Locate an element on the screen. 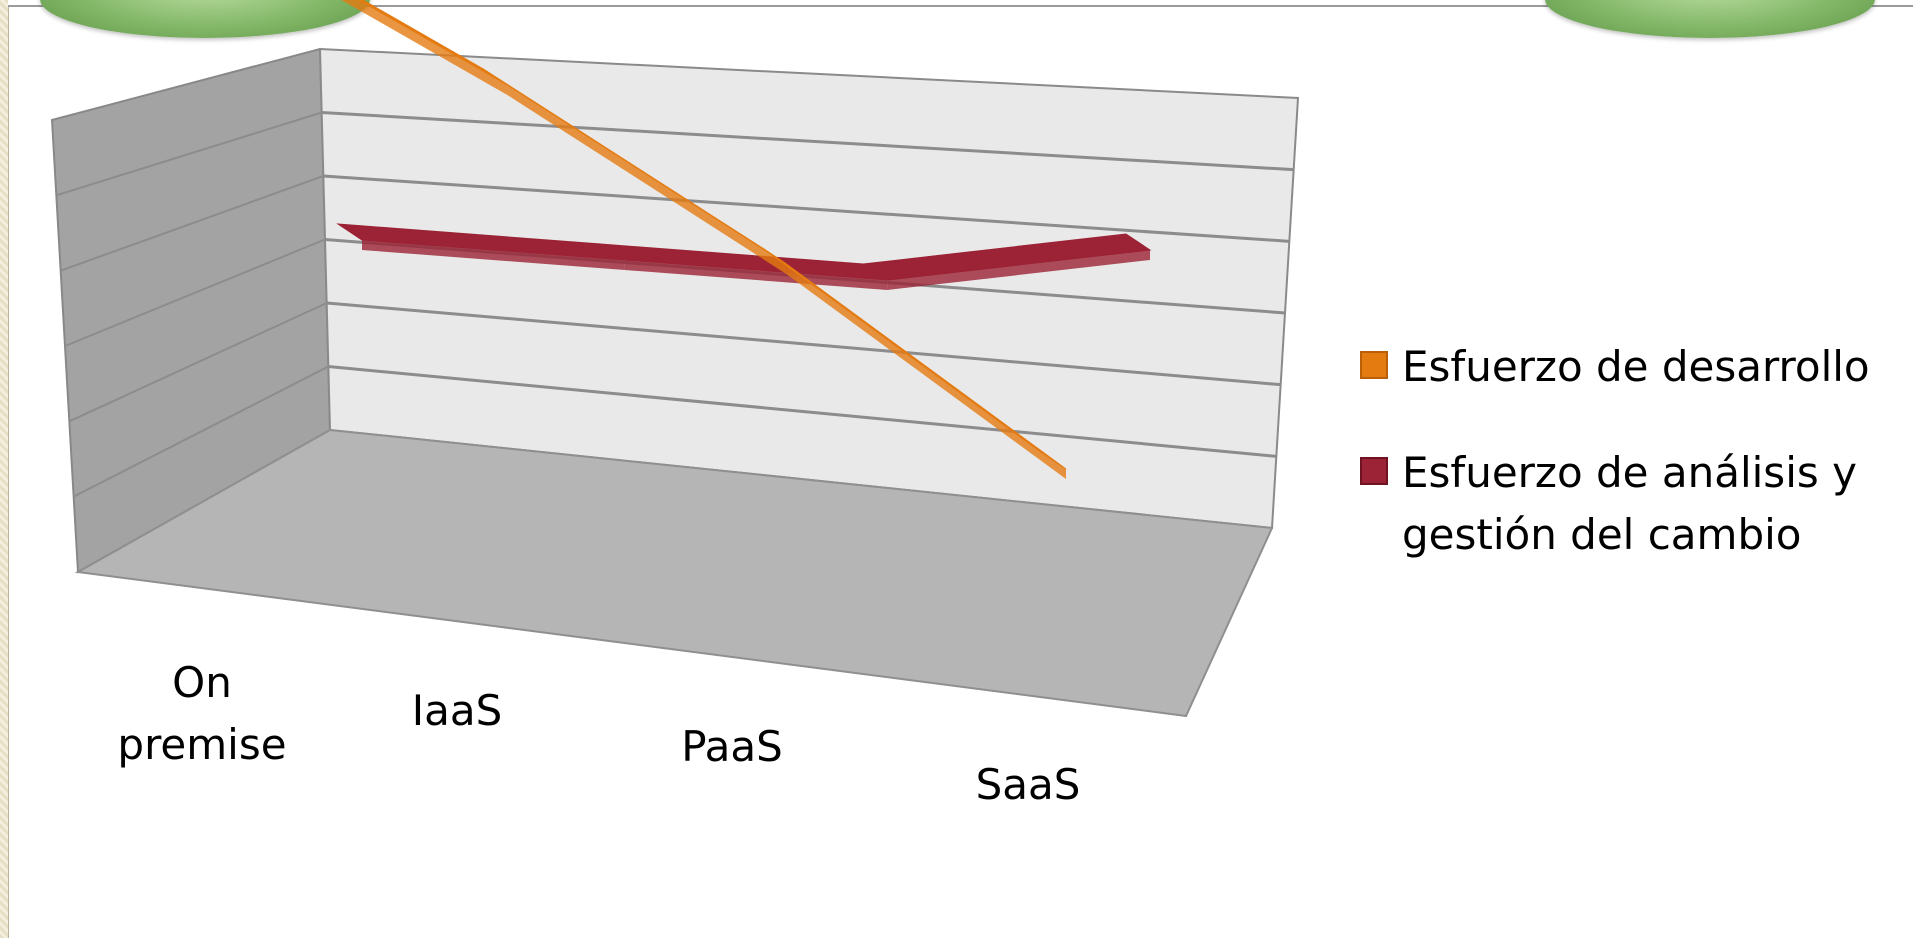 The height and width of the screenshot is (938, 1913). slide-frame-top is located at coordinates (960, 3).